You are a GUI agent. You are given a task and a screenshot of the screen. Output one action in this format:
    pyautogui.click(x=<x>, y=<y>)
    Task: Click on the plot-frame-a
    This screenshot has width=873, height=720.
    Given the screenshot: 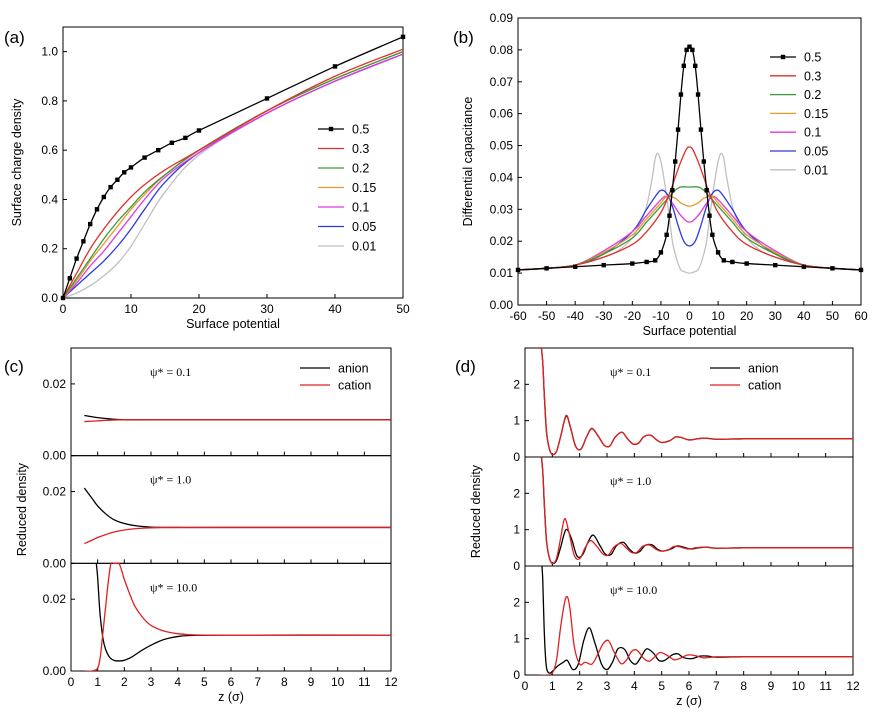 What is the action you would take?
    pyautogui.click(x=233, y=162)
    